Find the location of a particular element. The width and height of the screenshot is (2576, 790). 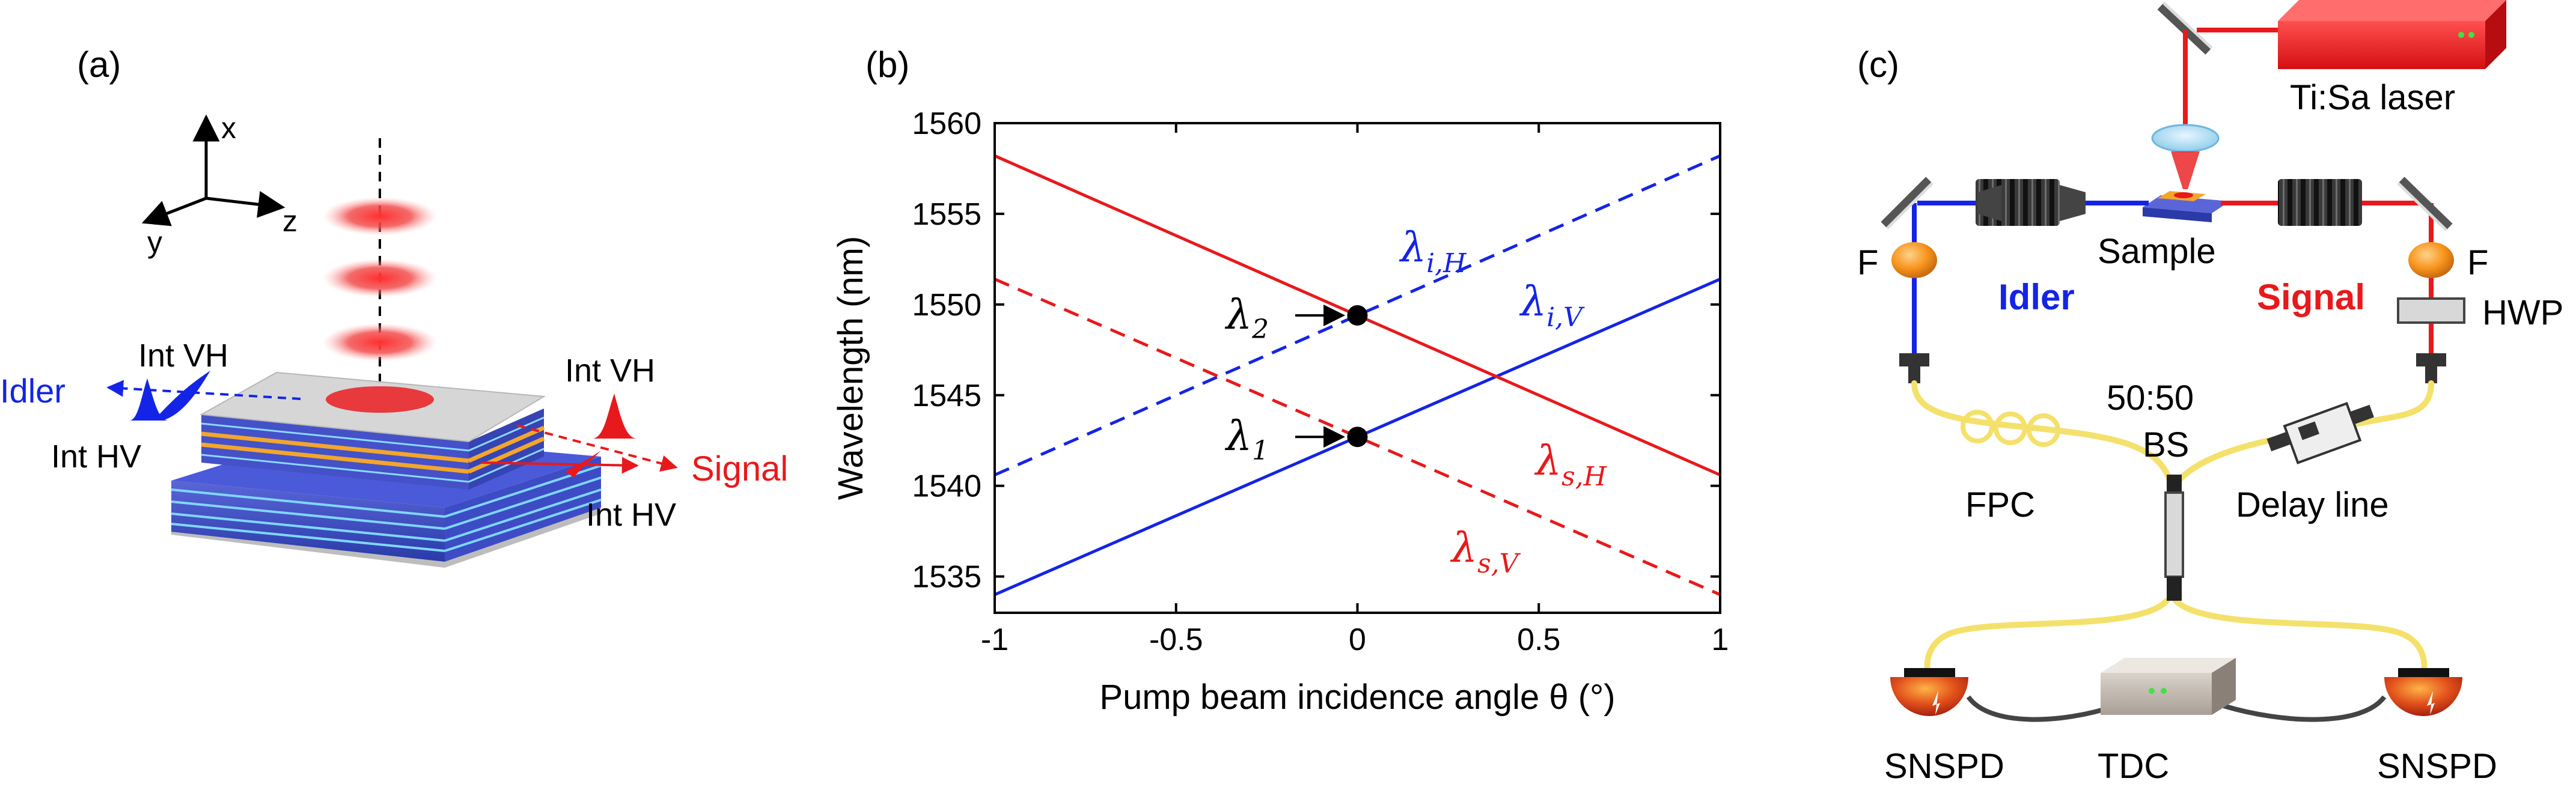

sample-upper-block is located at coordinates (372, 430).